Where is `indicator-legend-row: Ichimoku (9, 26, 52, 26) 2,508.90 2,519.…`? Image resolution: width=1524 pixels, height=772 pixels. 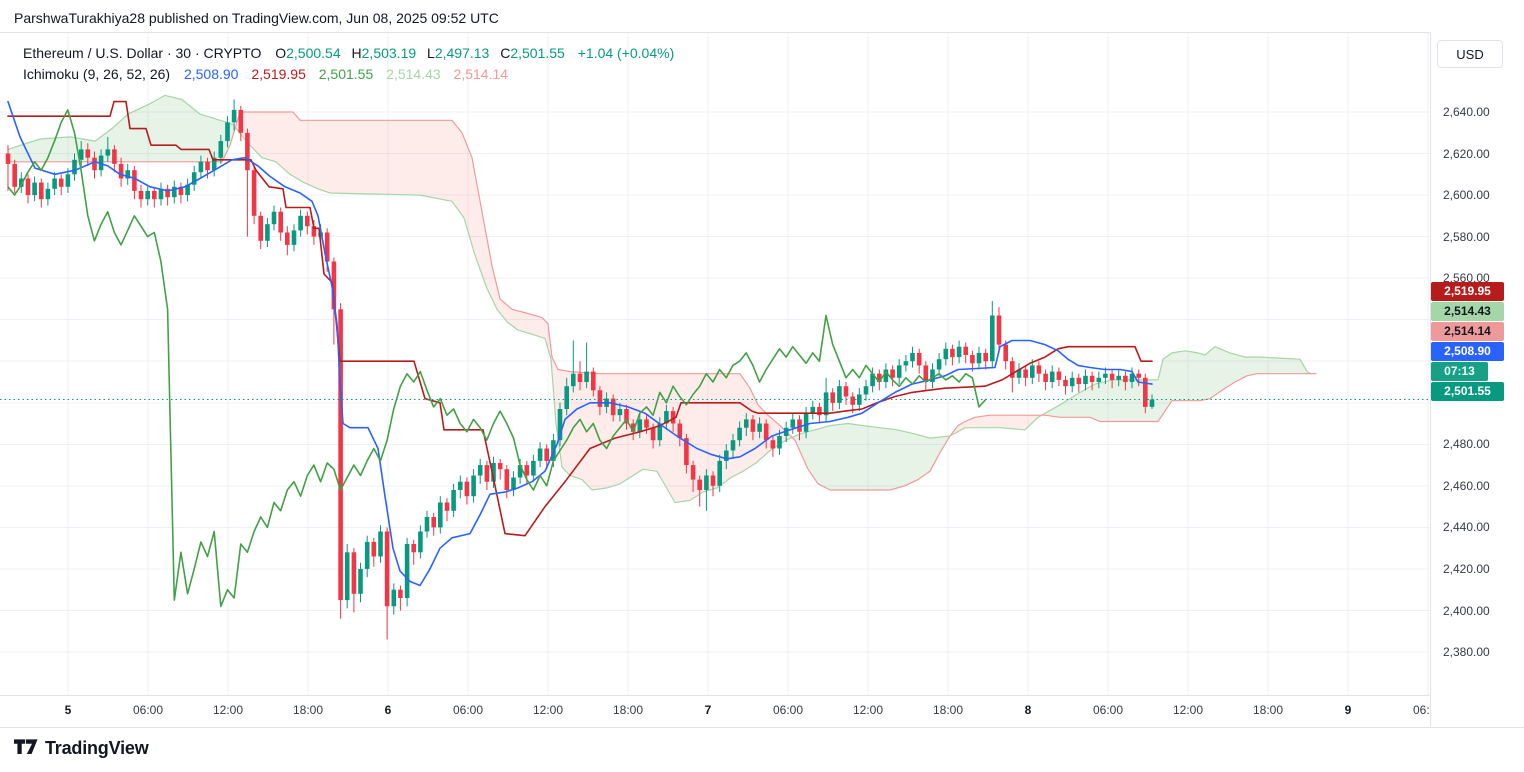 indicator-legend-row: Ichimoku (9, 26, 52, 26) 2,508.90 2,519.… is located at coordinates (348, 74).